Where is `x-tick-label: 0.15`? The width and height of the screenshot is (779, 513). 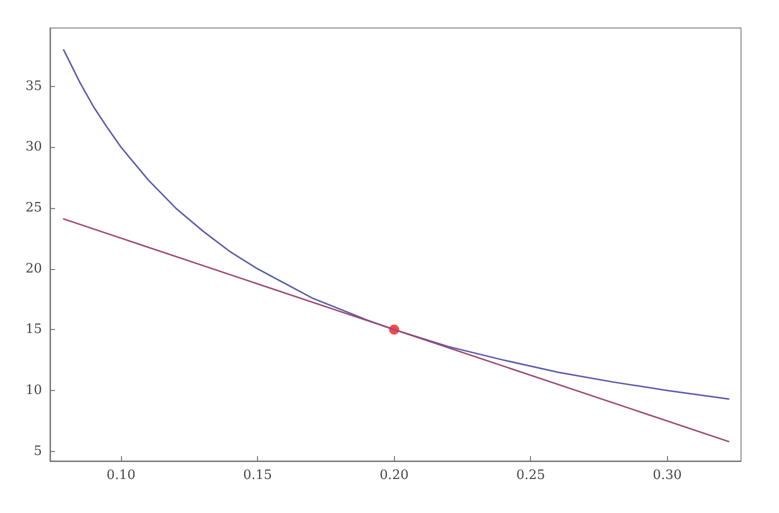 x-tick-label: 0.15 is located at coordinates (257, 475).